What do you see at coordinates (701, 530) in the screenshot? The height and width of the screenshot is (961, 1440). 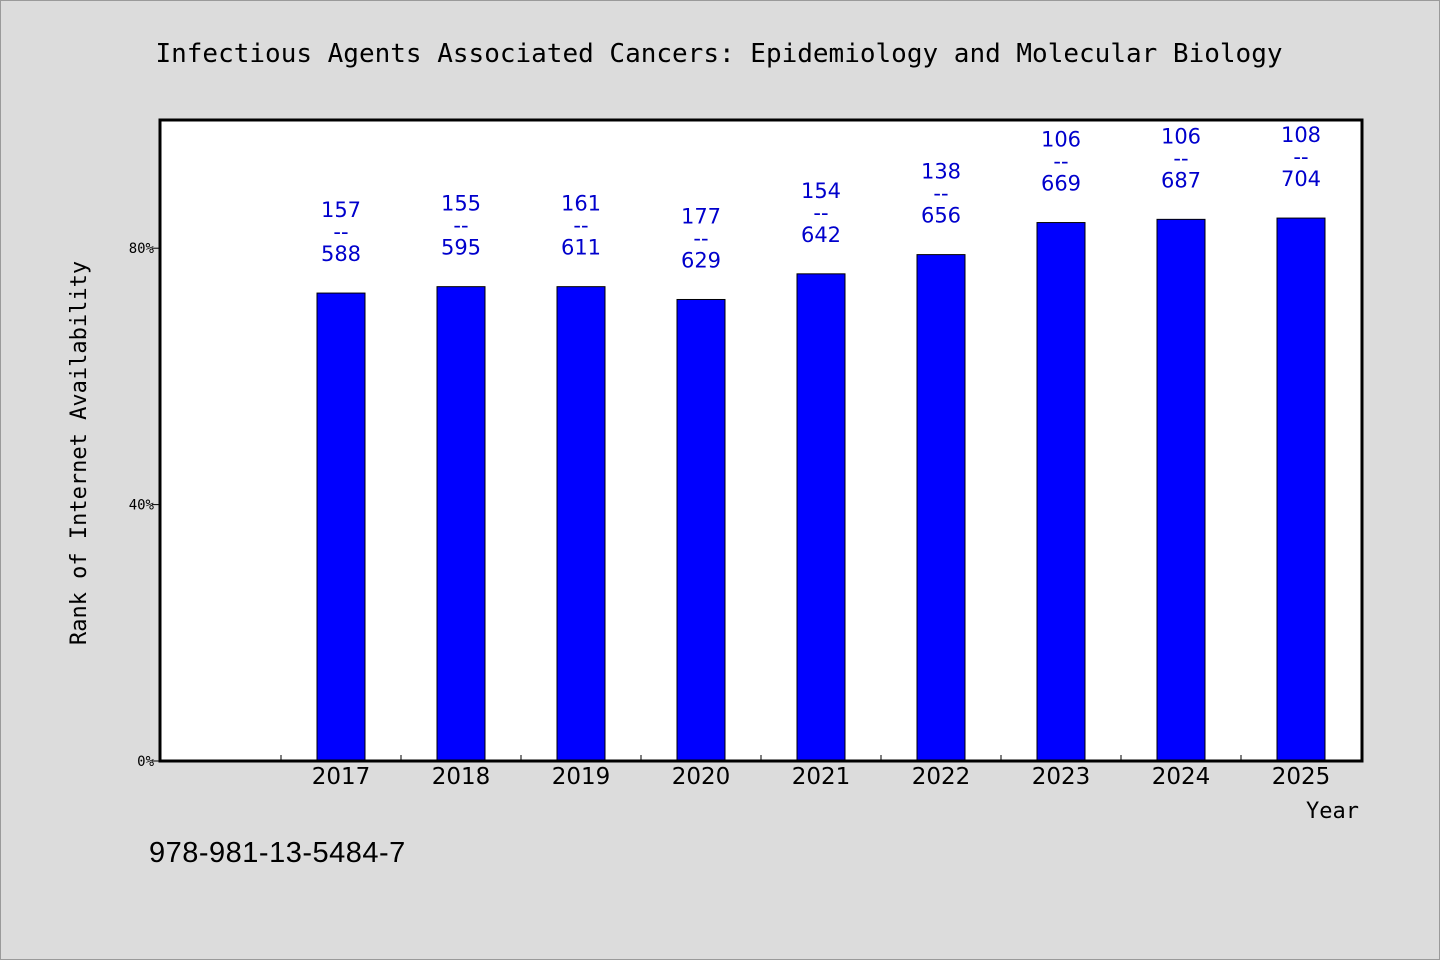 I see `bar-2020` at bounding box center [701, 530].